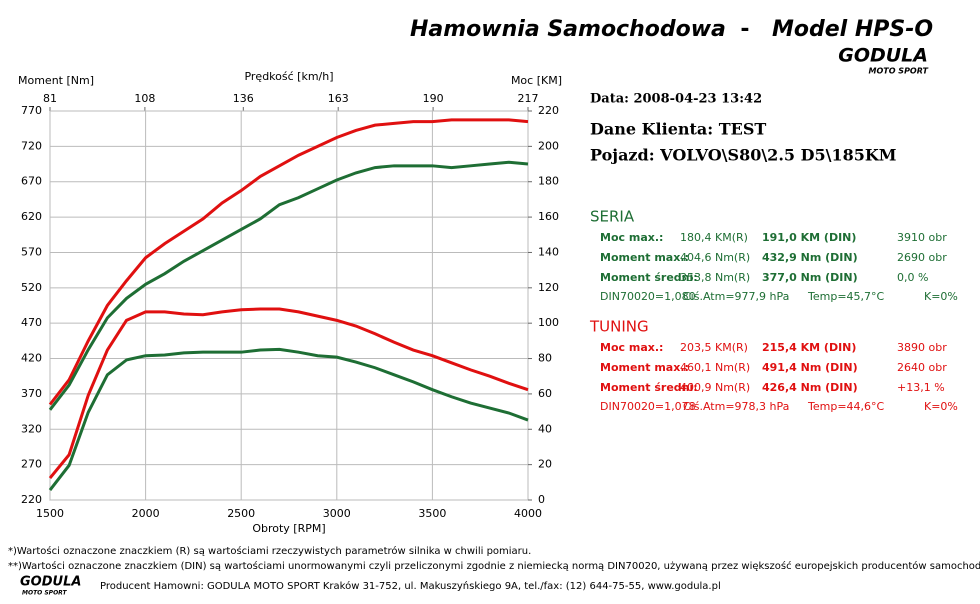 The height and width of the screenshot is (604, 980). I want to click on y-tick-label: 570, so click(31, 251).